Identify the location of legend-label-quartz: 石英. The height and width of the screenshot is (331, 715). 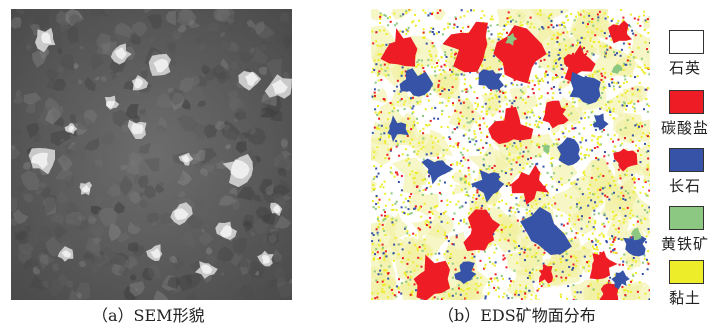
(685, 68).